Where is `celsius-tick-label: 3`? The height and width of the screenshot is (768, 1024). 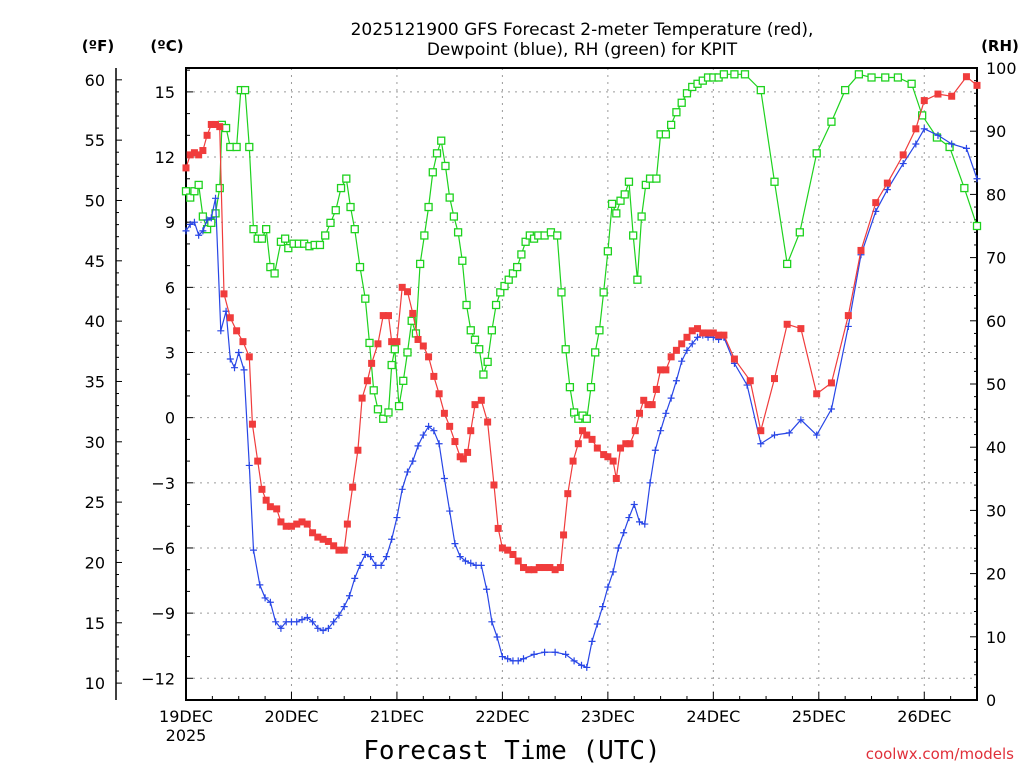 celsius-tick-label: 3 is located at coordinates (170, 353).